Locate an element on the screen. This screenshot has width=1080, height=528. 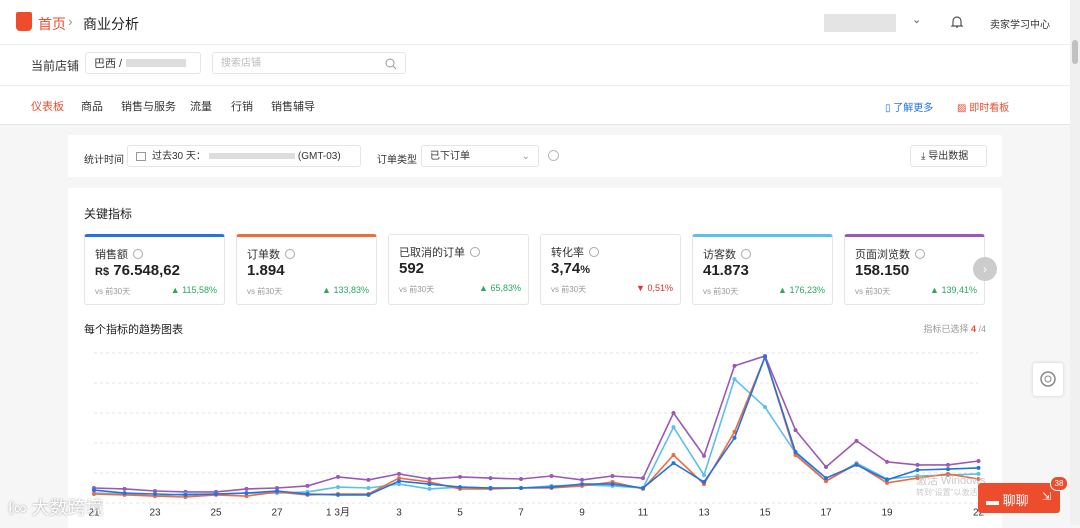
next-cards-button: › is located at coordinates (985, 269).